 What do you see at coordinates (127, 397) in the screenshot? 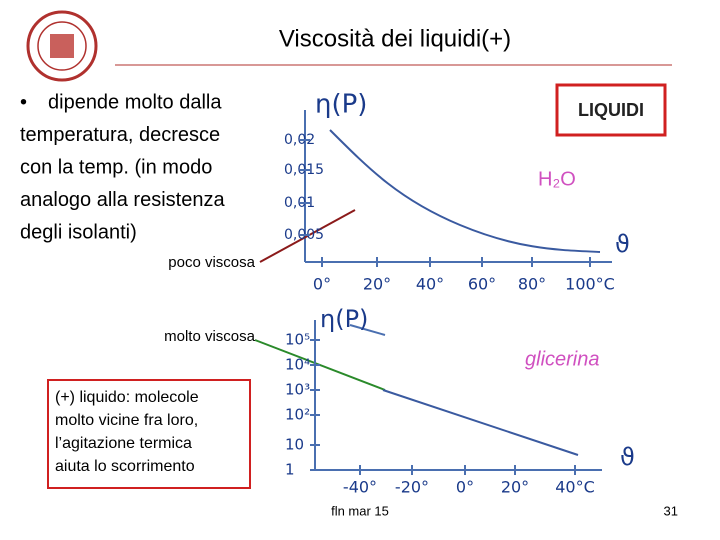
I see `note-line: (+) liquido: molecole` at bounding box center [127, 397].